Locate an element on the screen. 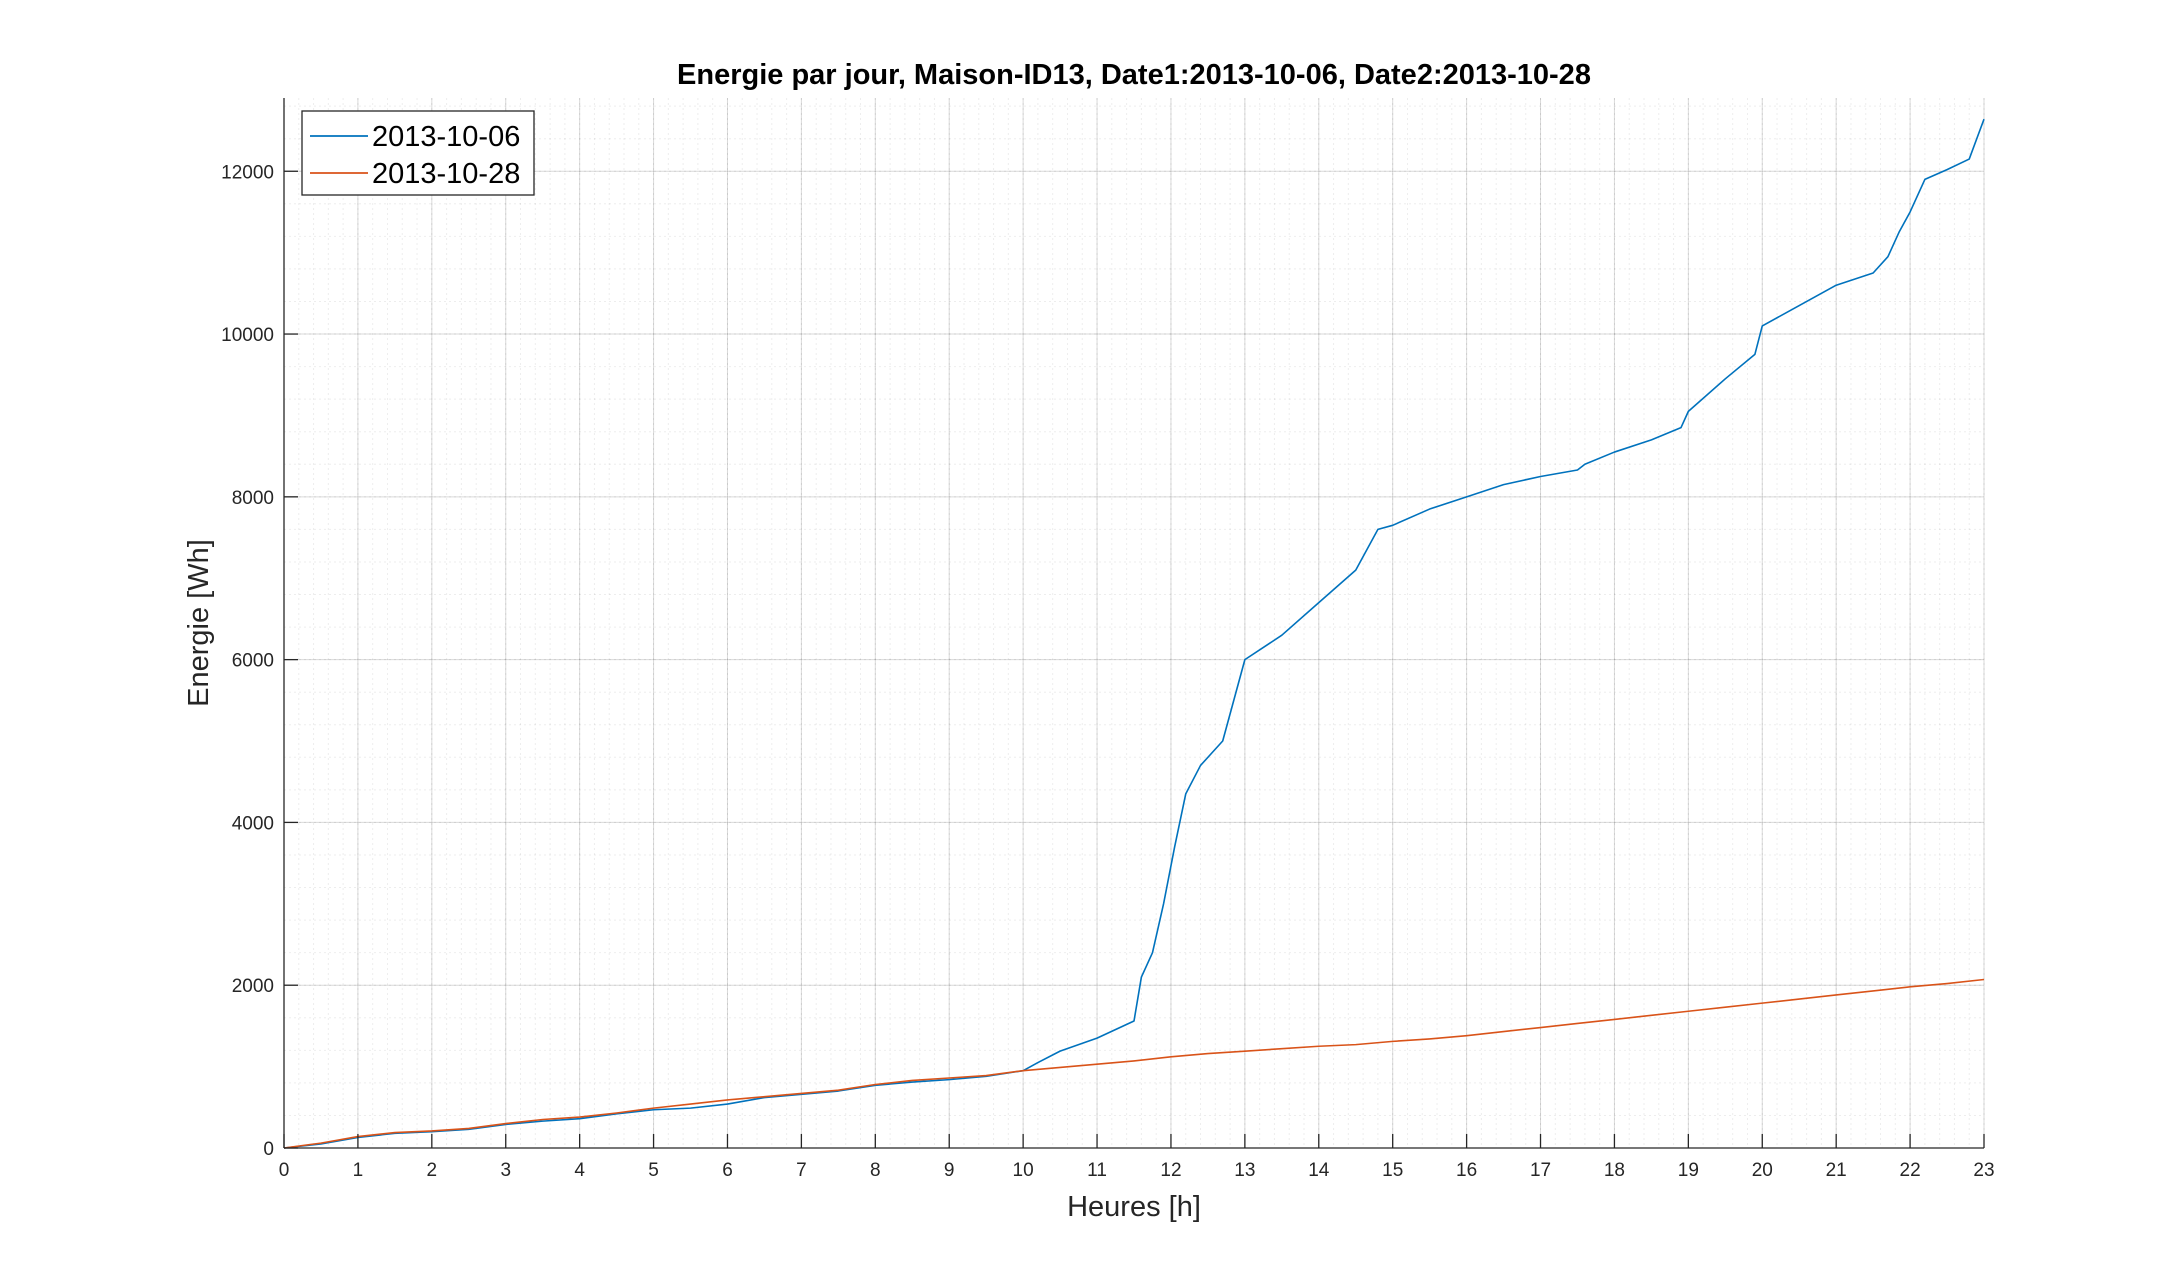 This screenshot has width=2160, height=1271. x-axis-title: Heures [h] is located at coordinates (1134, 1207).